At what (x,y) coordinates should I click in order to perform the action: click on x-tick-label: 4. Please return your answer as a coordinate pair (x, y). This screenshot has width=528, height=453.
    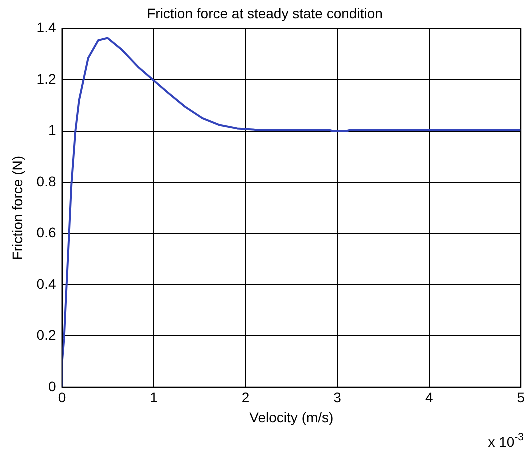
    Looking at the image, I should click on (429, 398).